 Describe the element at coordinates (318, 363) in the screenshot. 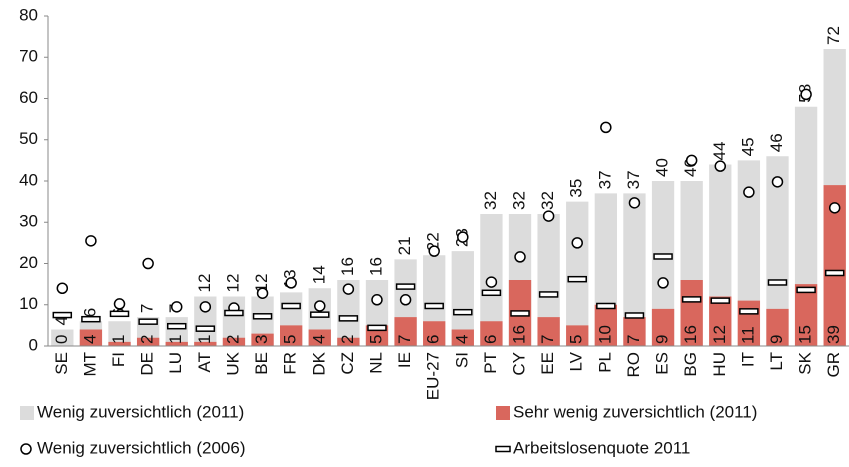

I see `x-tick-label: DK` at that location.